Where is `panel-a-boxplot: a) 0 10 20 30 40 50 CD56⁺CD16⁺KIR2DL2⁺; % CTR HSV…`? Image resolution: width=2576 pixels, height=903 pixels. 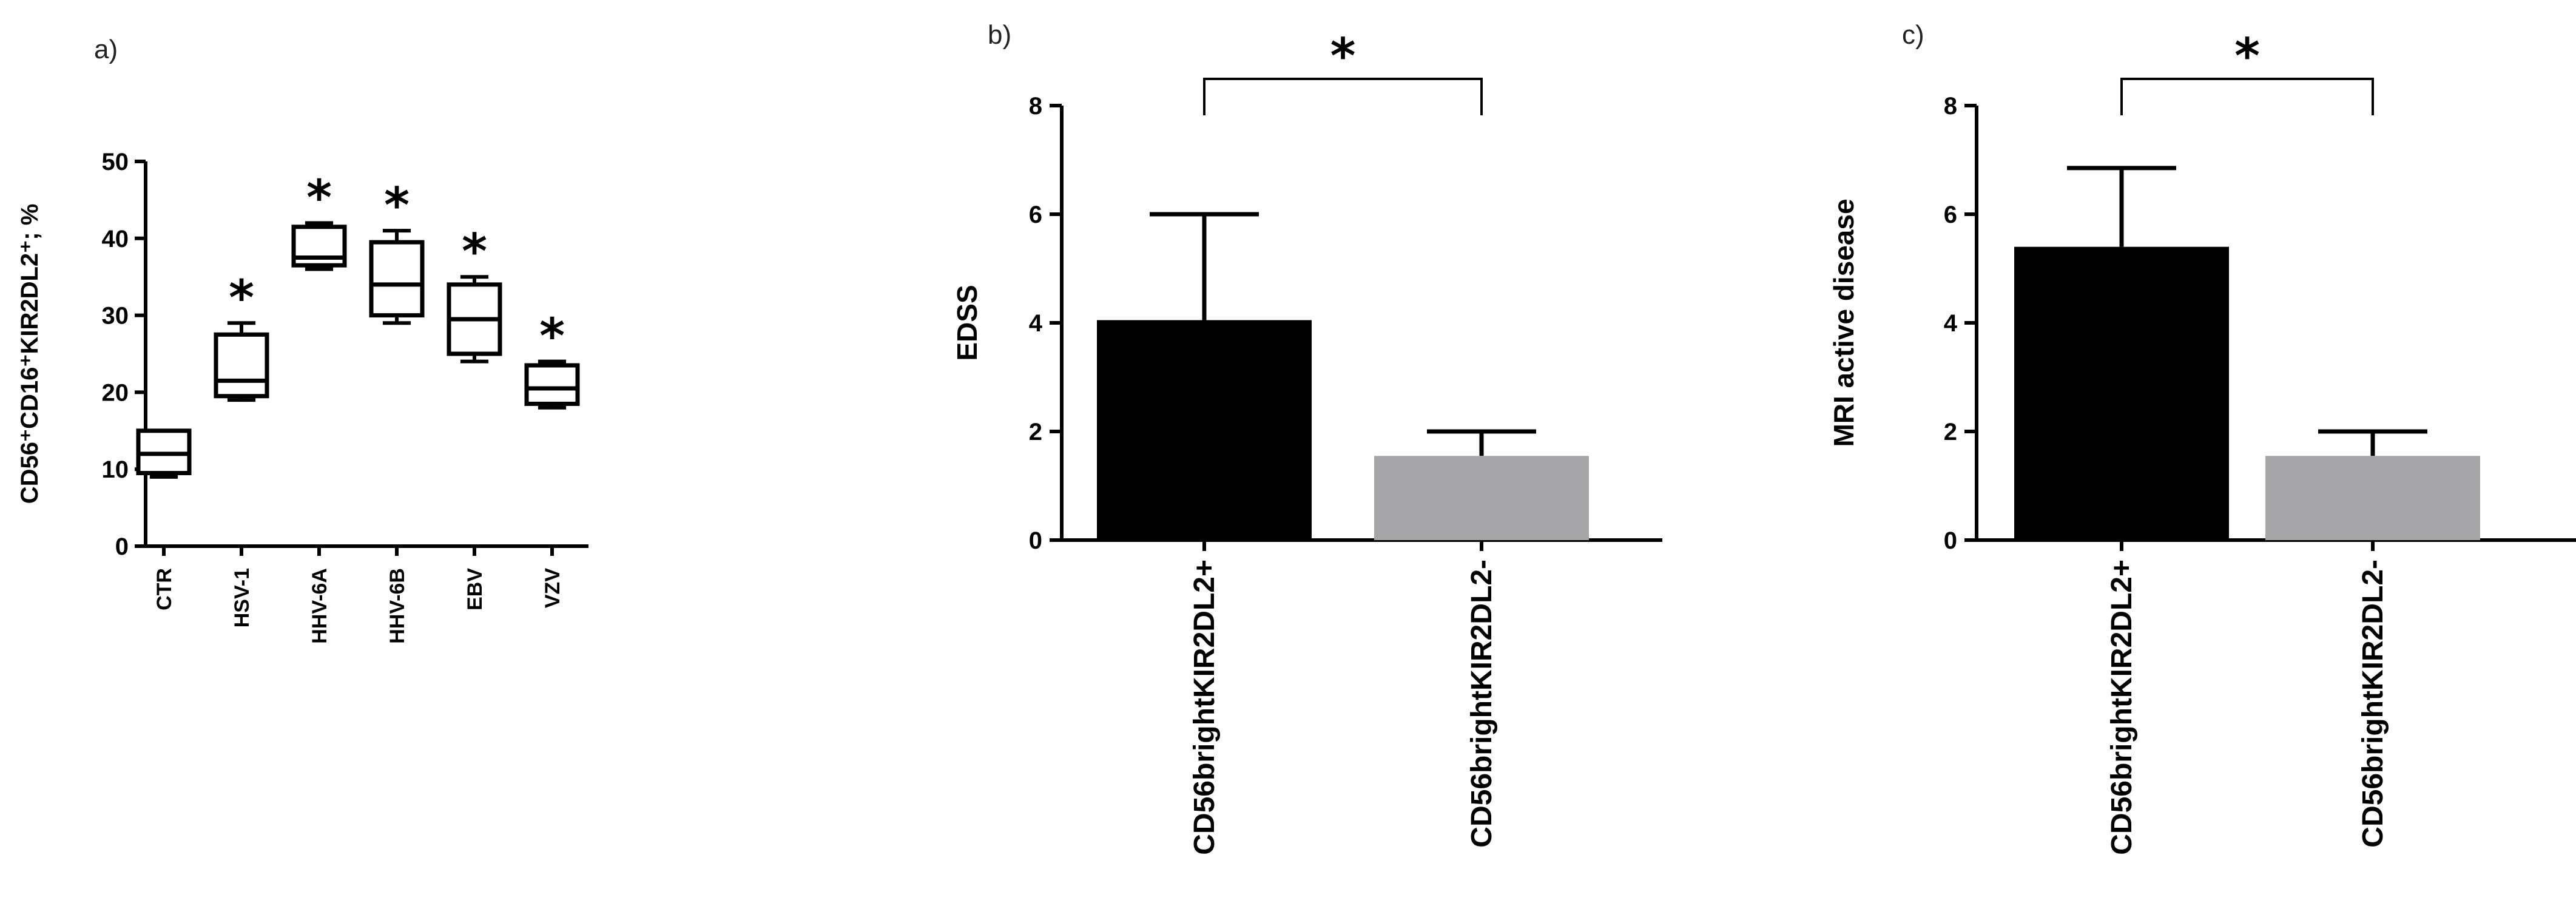
panel-a-boxplot: a) 0 10 20 30 40 50 CD56⁺CD16⁺KIR2DL2⁺; % CTR HSV… is located at coordinates (302, 339).